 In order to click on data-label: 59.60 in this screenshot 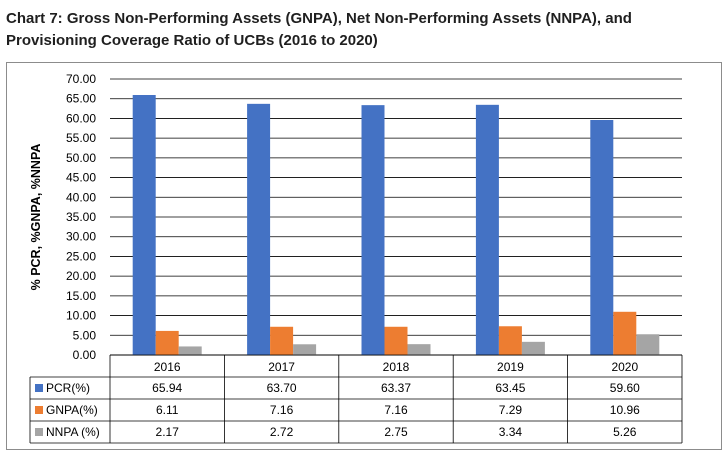, I will do `click(625, 388)`.